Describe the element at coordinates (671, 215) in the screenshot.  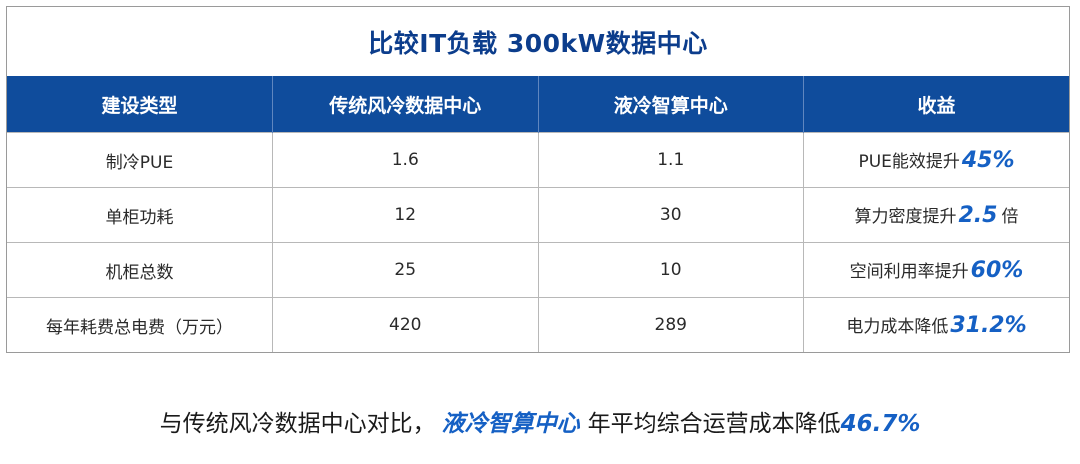
I see `cell-liquid-cooled: 30` at that location.